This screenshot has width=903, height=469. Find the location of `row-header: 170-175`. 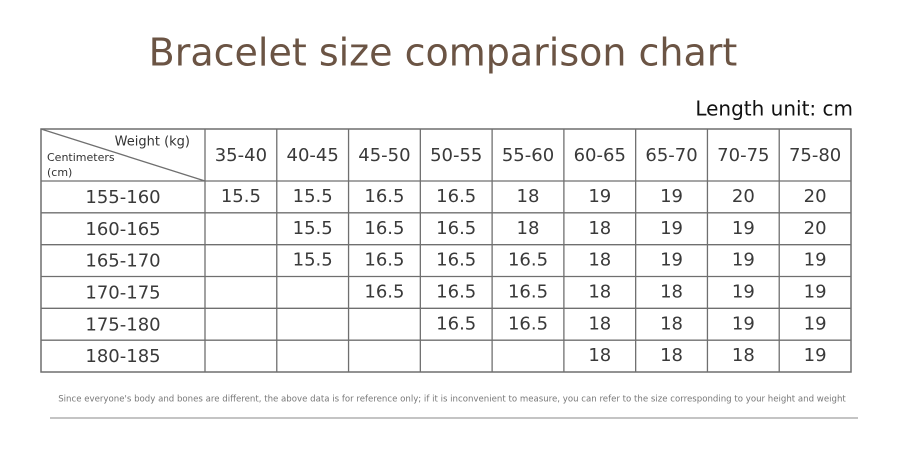

row-header: 170-175 is located at coordinates (122, 292).